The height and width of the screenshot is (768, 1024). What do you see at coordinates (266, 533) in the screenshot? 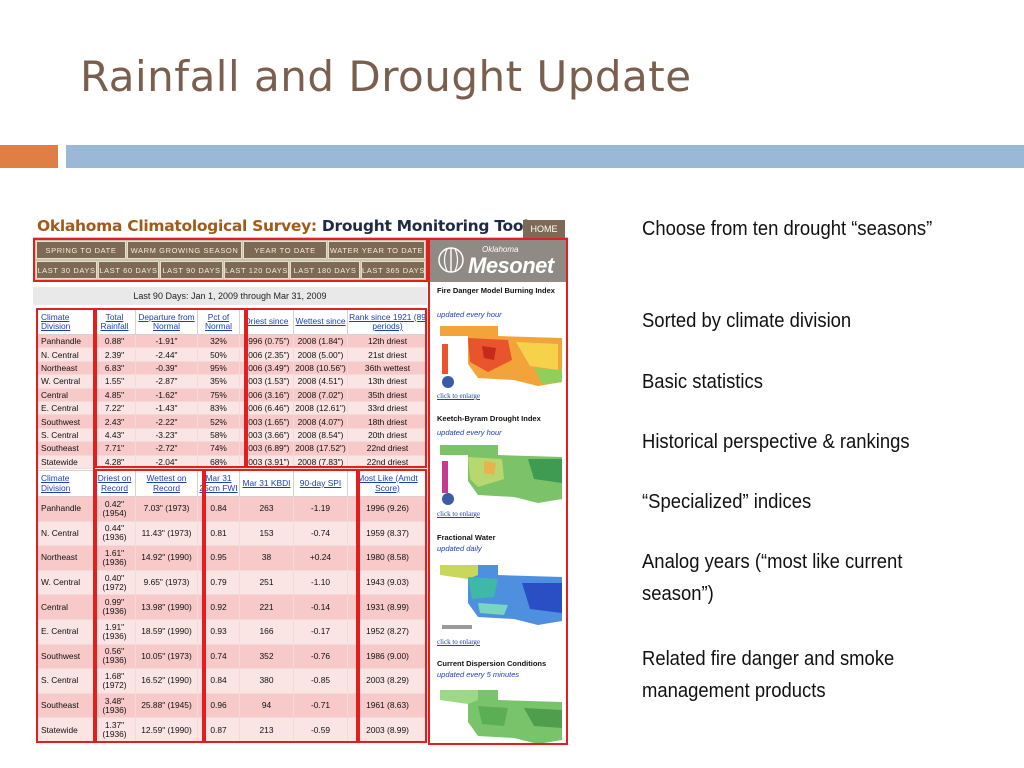
I see `table-cell: 153` at bounding box center [266, 533].